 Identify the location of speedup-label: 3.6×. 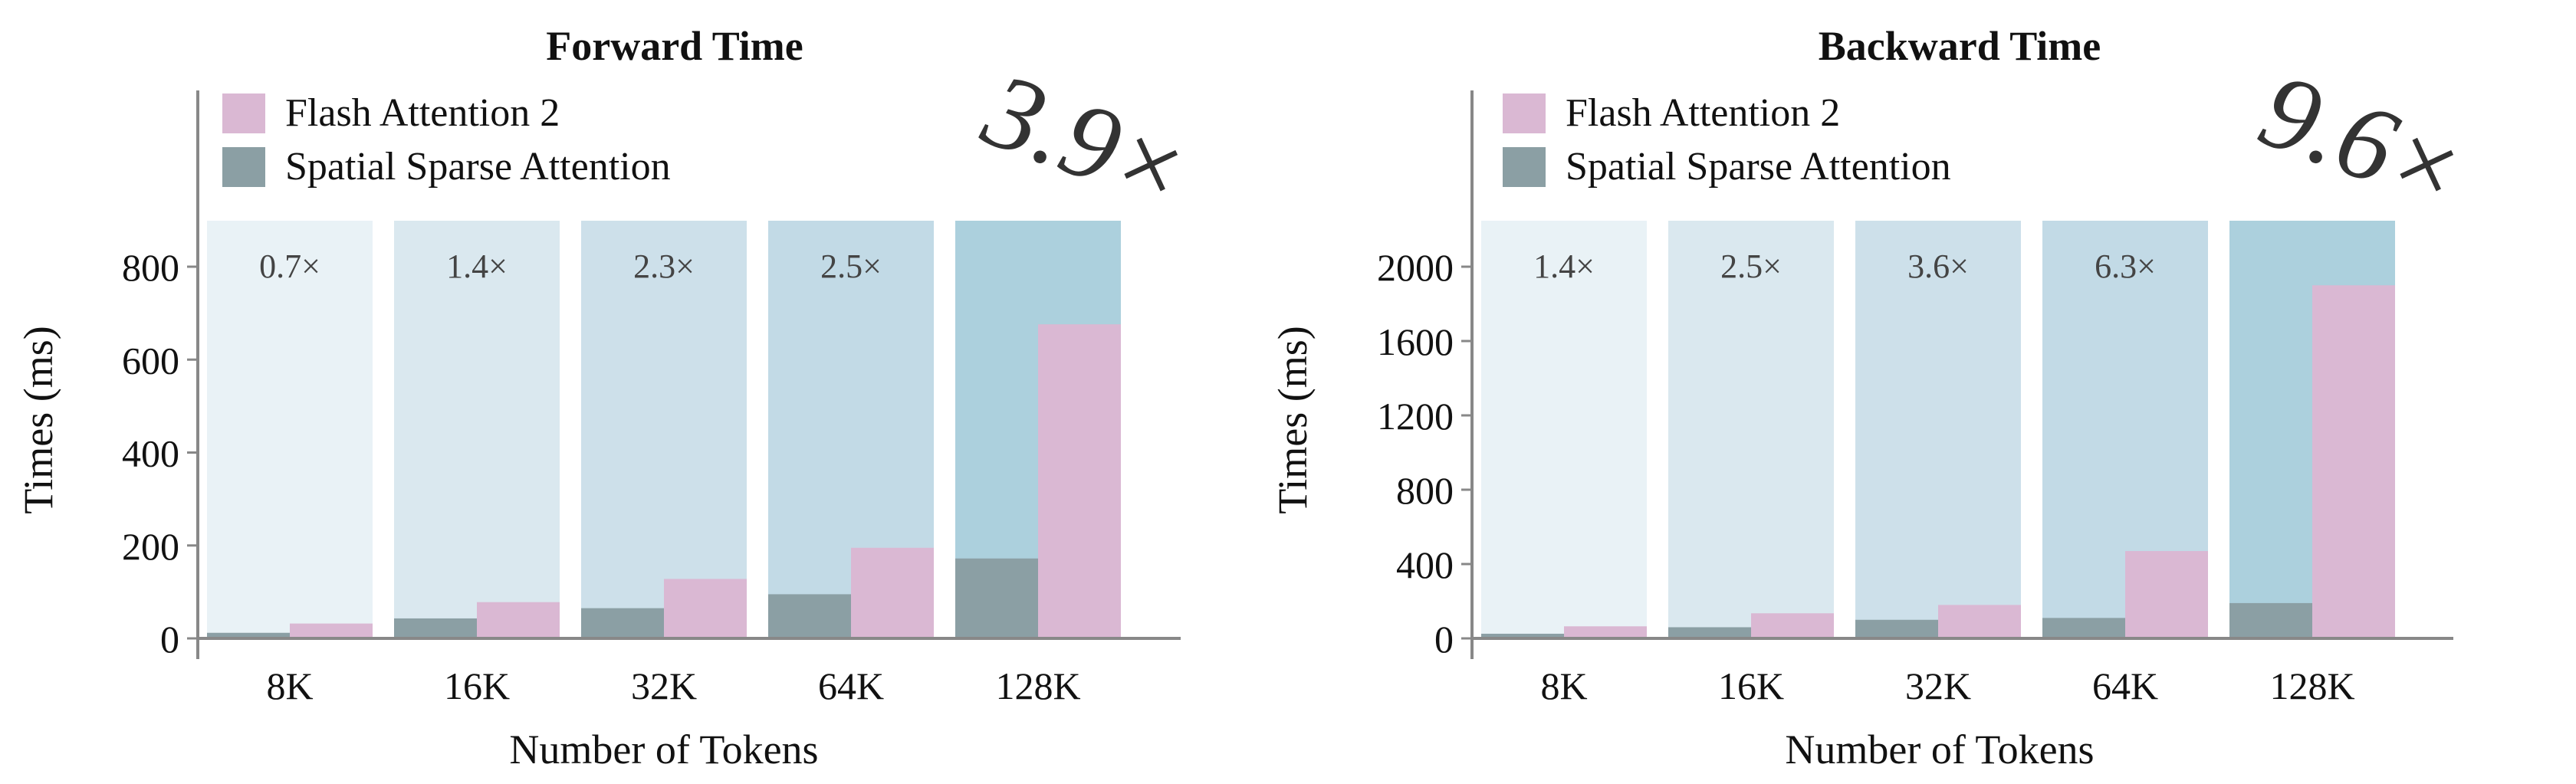
(1938, 266).